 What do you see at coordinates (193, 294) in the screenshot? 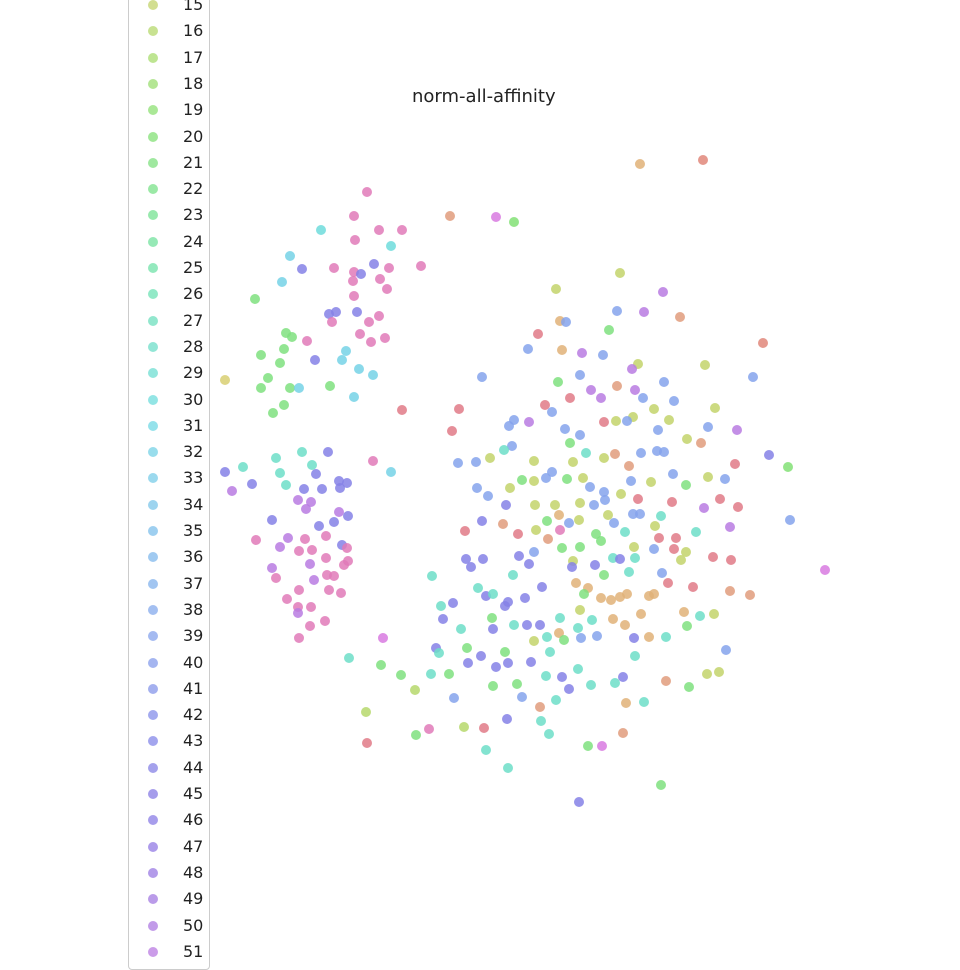
I see `legend-label: 26` at bounding box center [193, 294].